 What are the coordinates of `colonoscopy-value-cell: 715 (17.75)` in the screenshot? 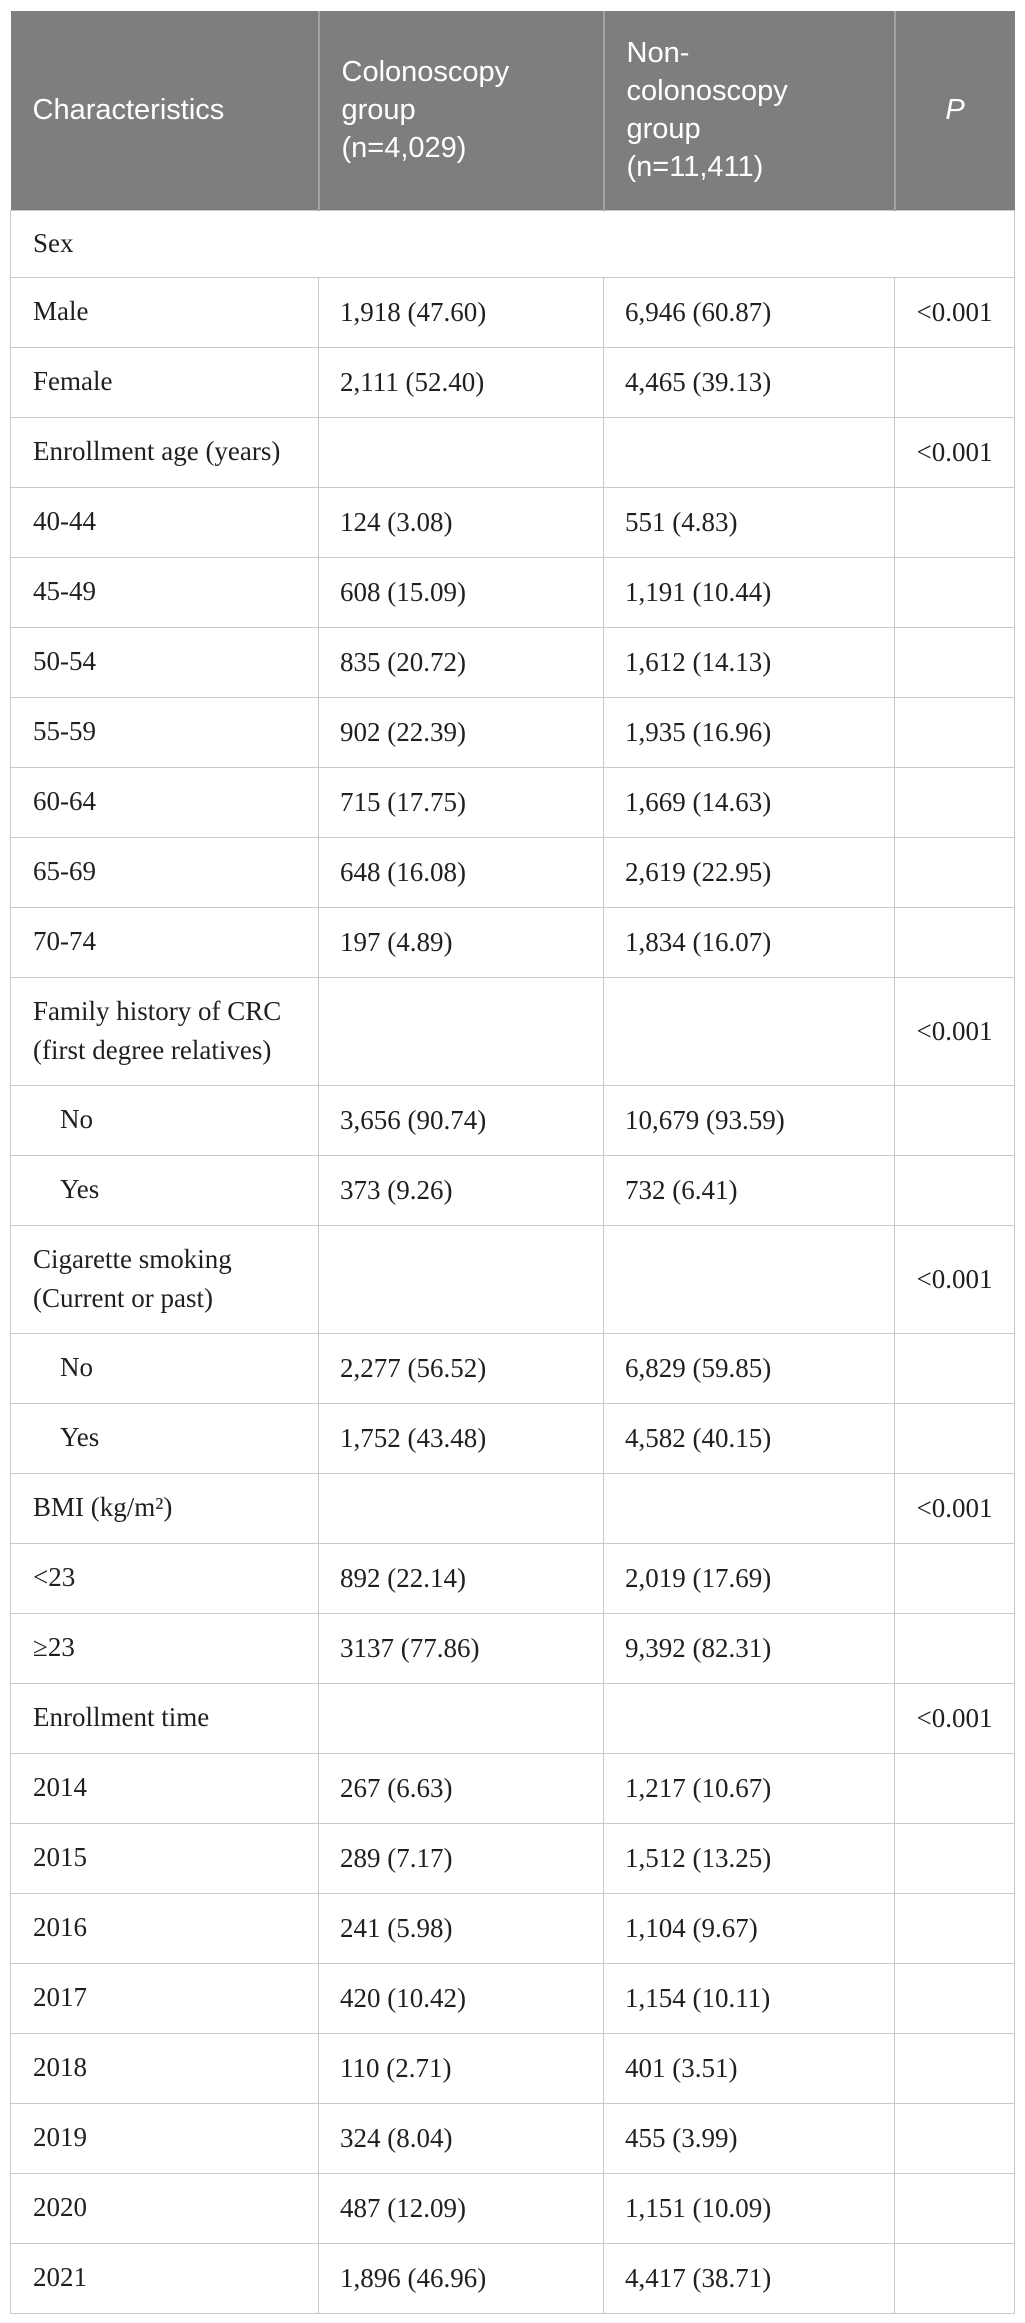 It's located at (461, 802).